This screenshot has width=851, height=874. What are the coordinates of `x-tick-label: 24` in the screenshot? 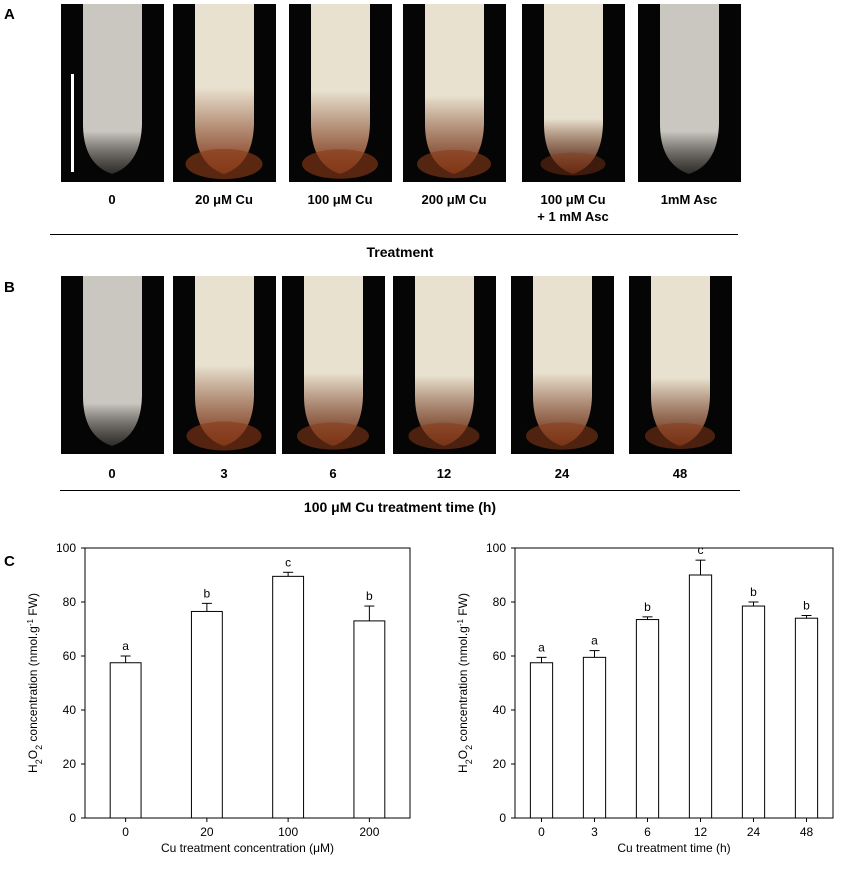 It's located at (754, 832).